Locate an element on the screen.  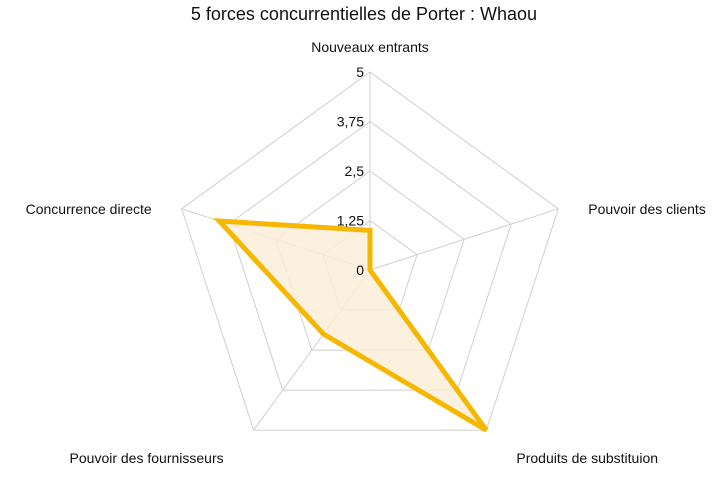
category-label-3: Pouvoir des fournisseurs is located at coordinates (147, 458).